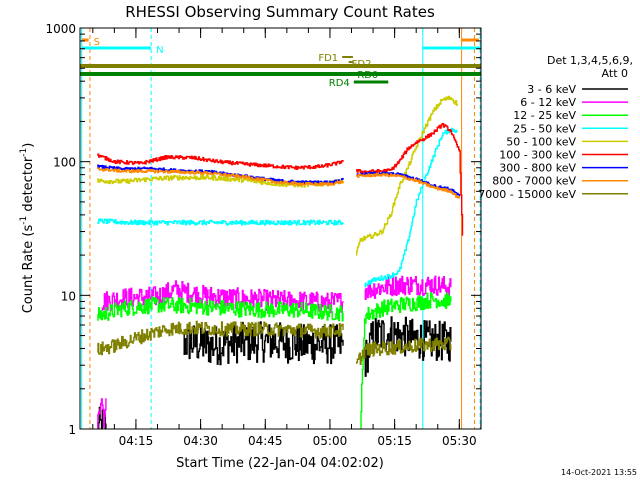 This screenshot has height=480, width=640. What do you see at coordinates (280, 12) in the screenshot?
I see `chart-title: RHESSI Observing Summary Count Rates` at bounding box center [280, 12].